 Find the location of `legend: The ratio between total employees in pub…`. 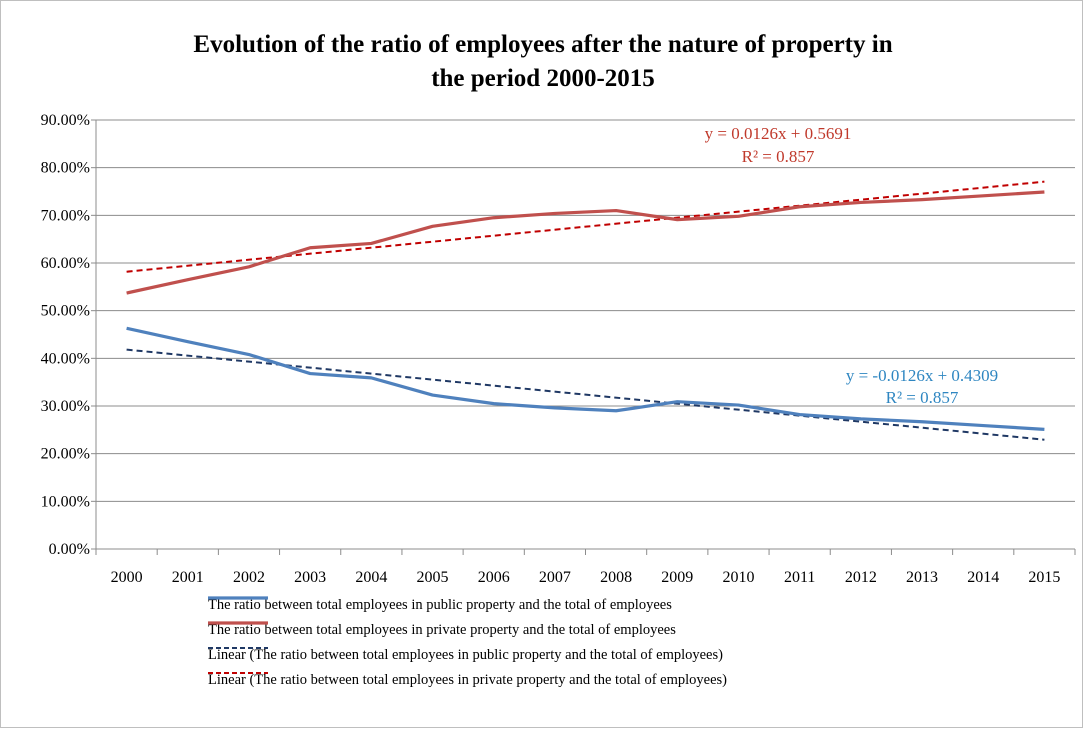

legend: The ratio between total employees in pub… is located at coordinates (467, 643).